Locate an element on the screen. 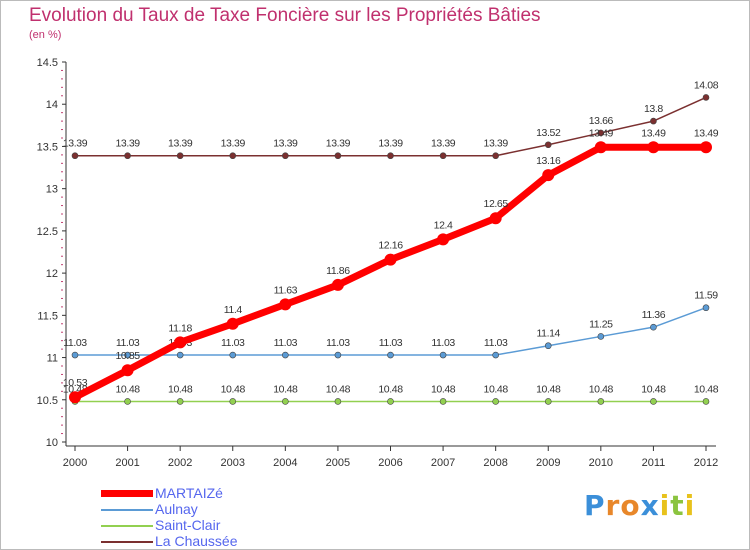 Image resolution: width=750 pixels, height=550 pixels. legend-label: La Chaussée is located at coordinates (196, 541).